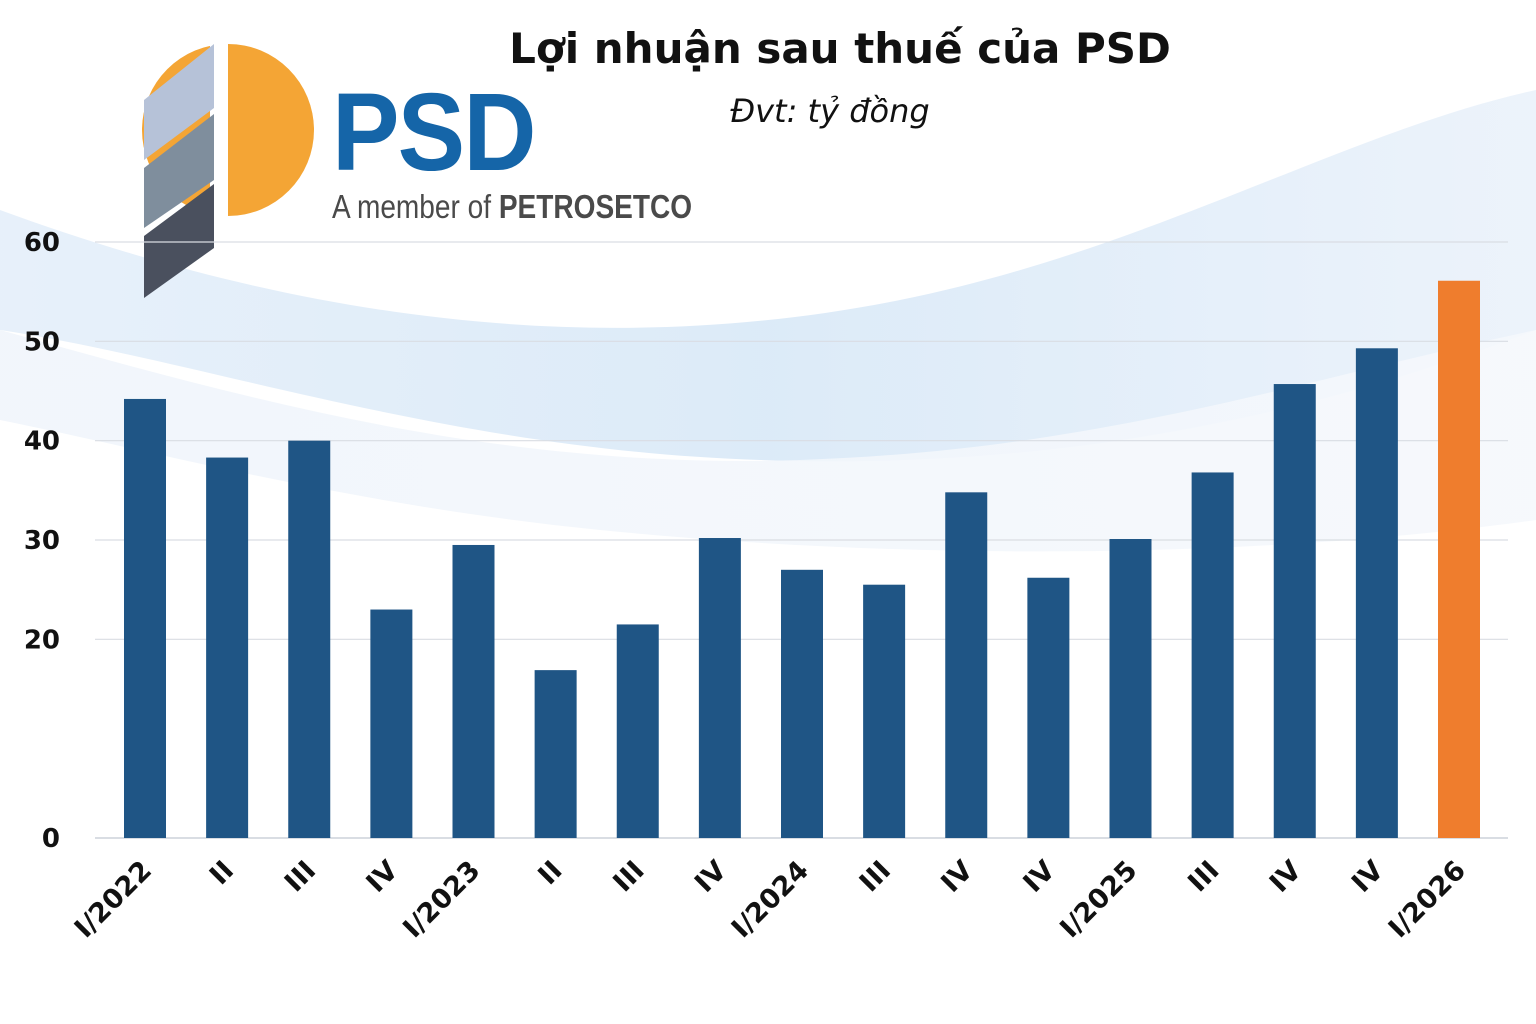  I want to click on logo-tagline: A member of PETROSETCO, so click(512, 206).